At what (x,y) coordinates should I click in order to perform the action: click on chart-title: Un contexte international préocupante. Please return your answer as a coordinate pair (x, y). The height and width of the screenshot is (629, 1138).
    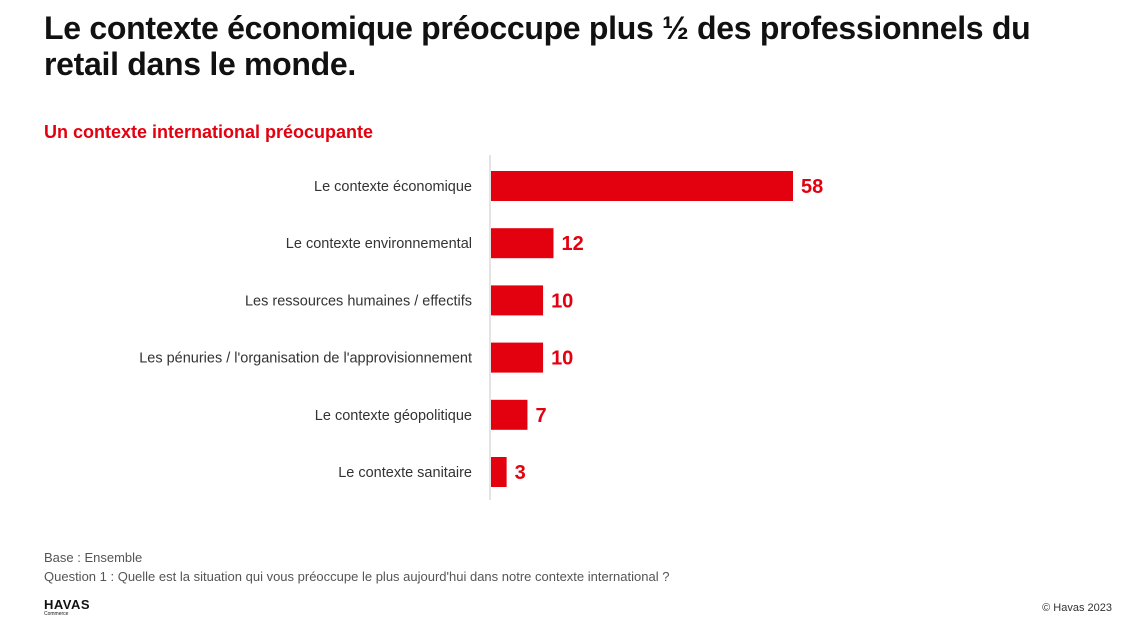
    Looking at the image, I should click on (209, 132).